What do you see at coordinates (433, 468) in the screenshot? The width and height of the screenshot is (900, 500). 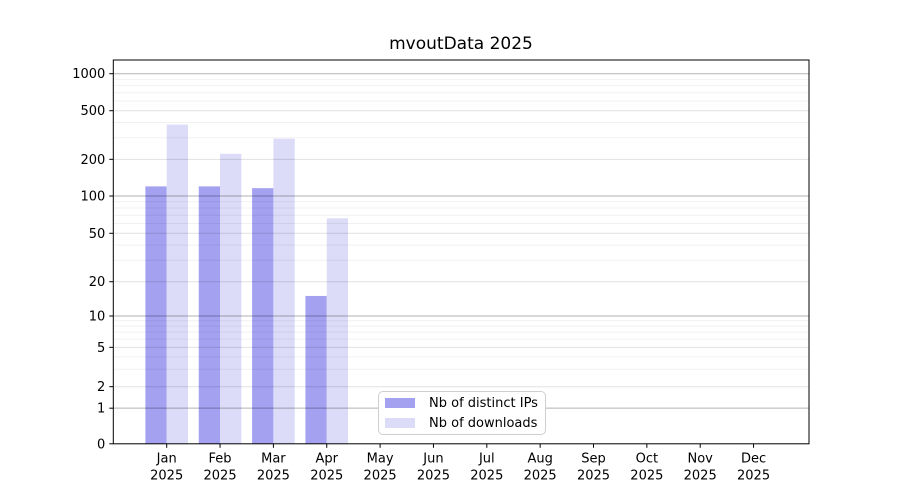 I see `x-tick-label-jun: Jun 2025` at bounding box center [433, 468].